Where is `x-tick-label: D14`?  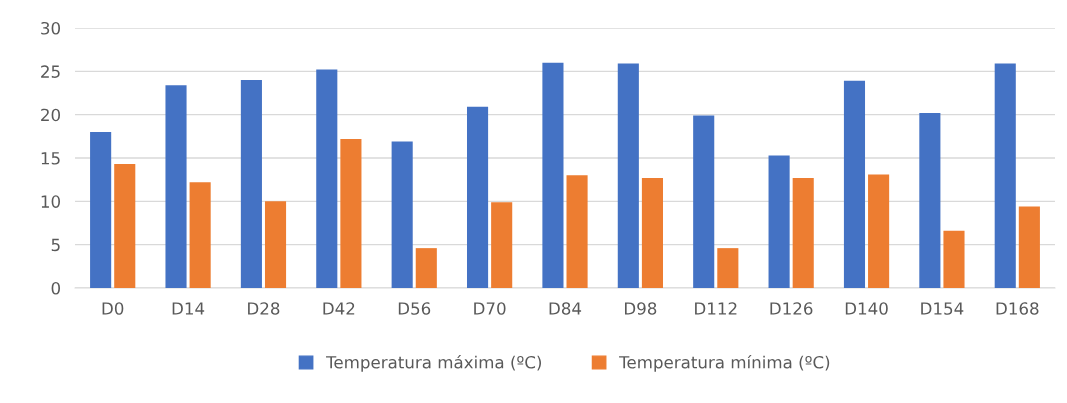 x-tick-label: D14 is located at coordinates (188, 308).